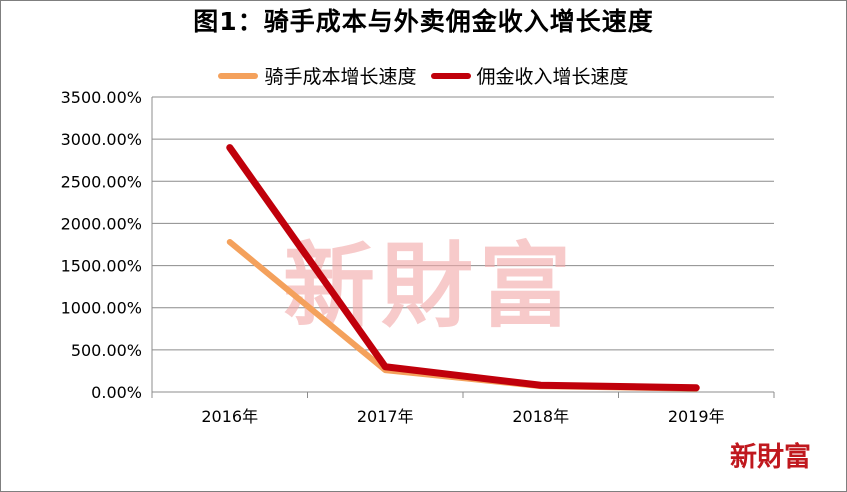 The height and width of the screenshot is (492, 847). What do you see at coordinates (385, 416) in the screenshot?
I see `x-tick-label: 2017年` at bounding box center [385, 416].